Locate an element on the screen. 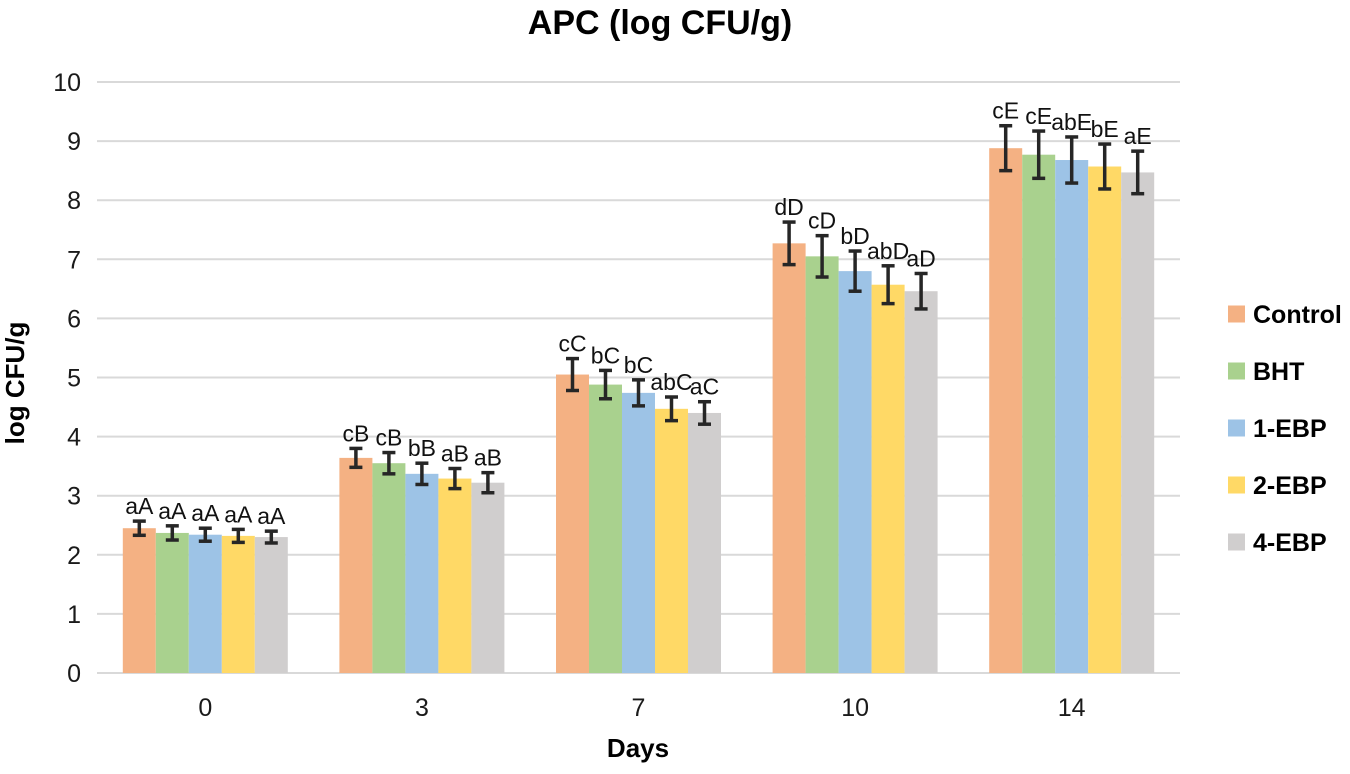 This screenshot has width=1350, height=774. significance-label: abE is located at coordinates (1071, 122).